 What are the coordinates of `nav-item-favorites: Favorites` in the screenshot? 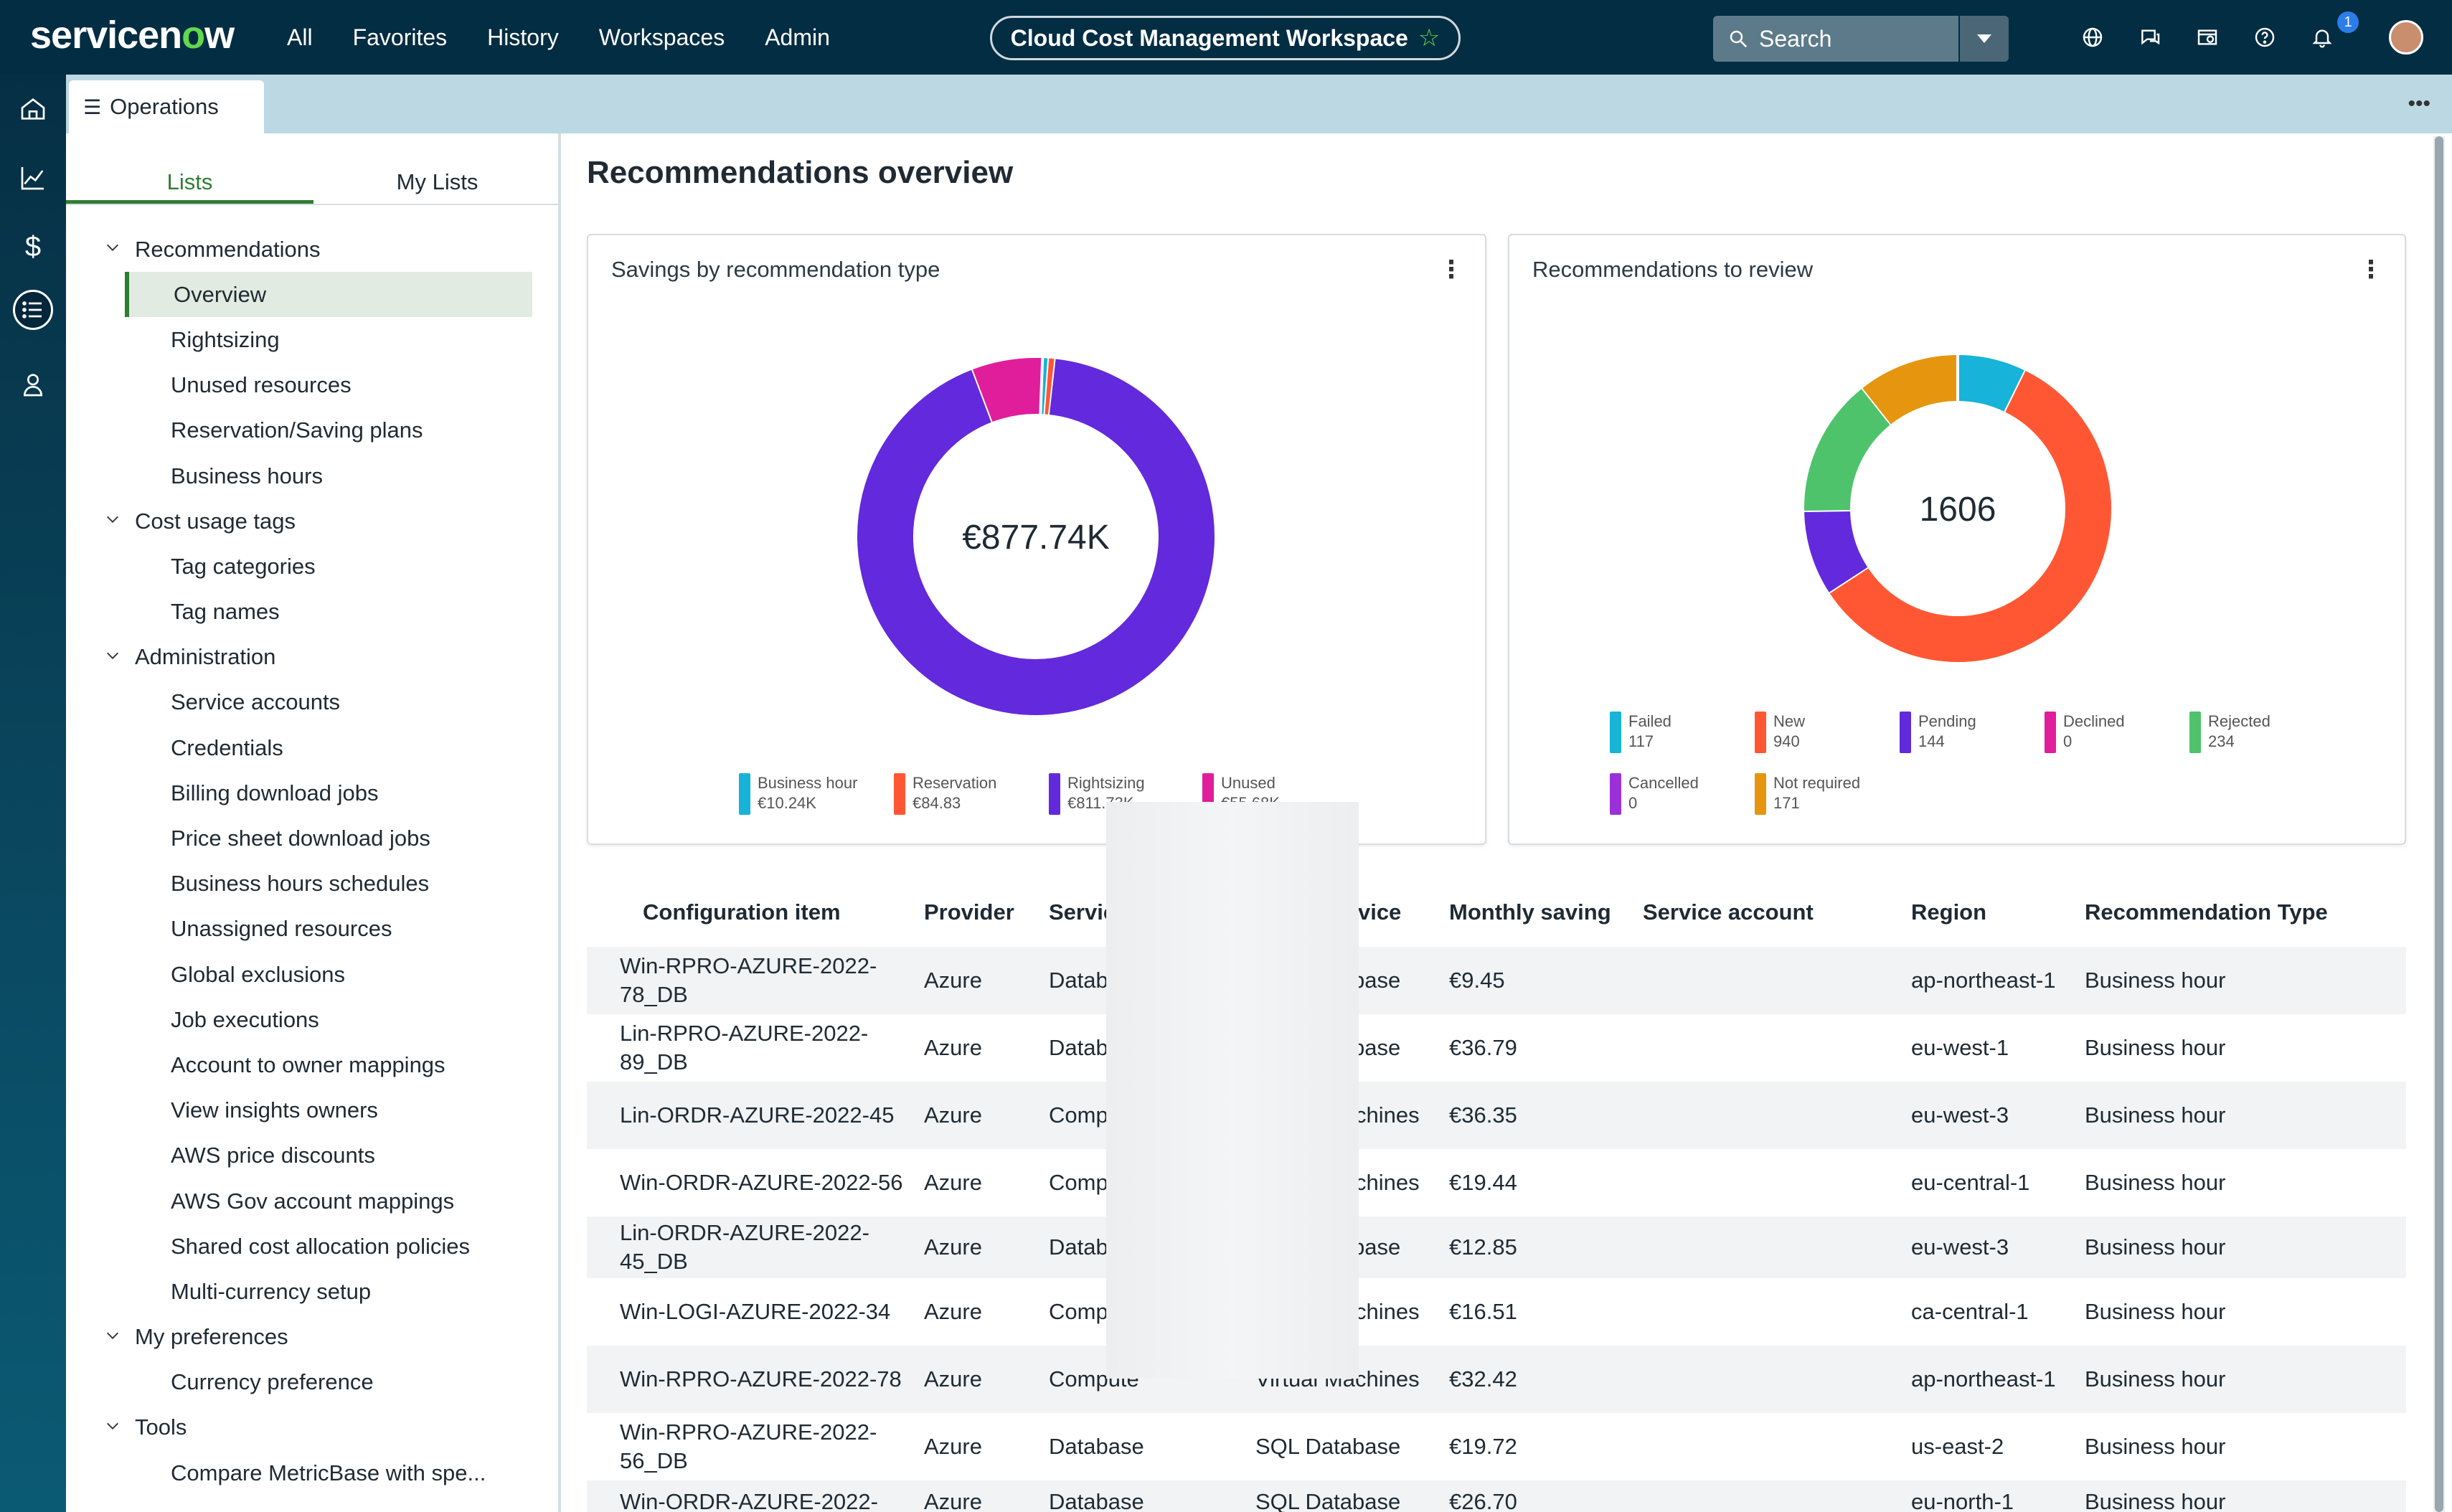 It's located at (400, 37).